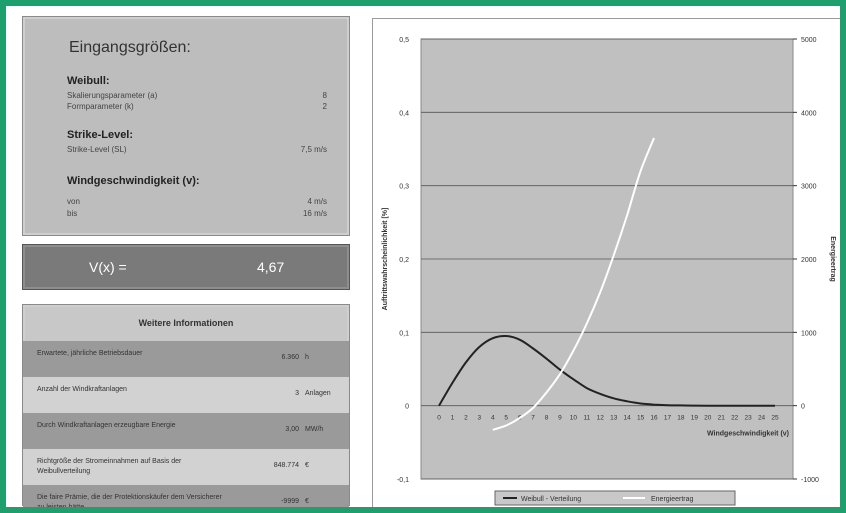 The image size is (846, 513). Describe the element at coordinates (654, 418) in the screenshot. I see `x-tick-label: 16` at that location.